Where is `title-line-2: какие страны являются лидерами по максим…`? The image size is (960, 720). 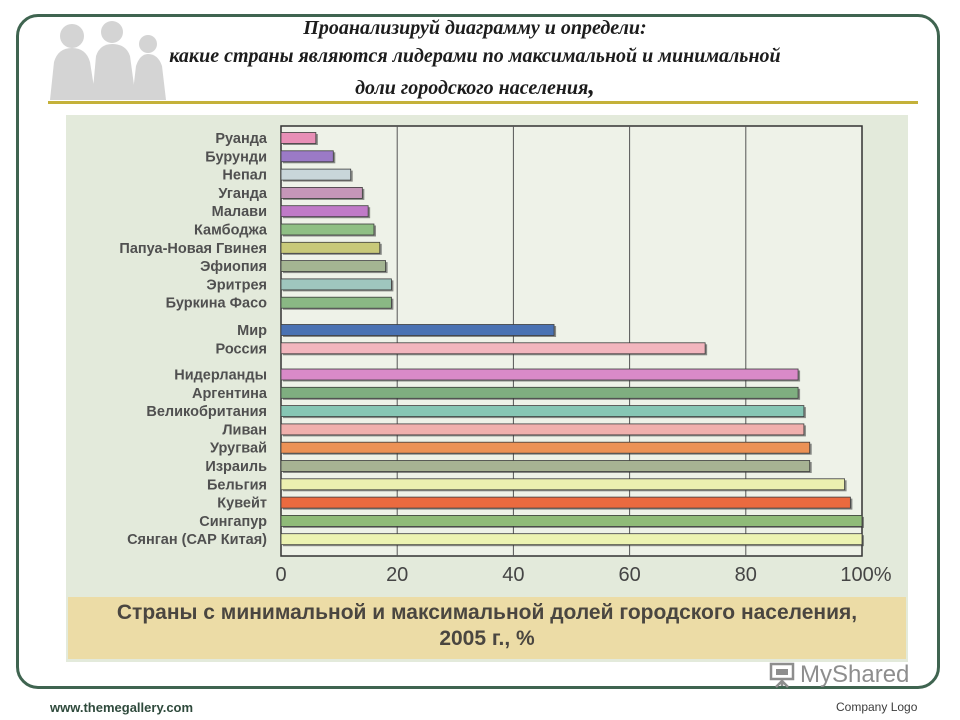
title-line-2: какие страны являются лидерами по максим… is located at coordinates (475, 56).